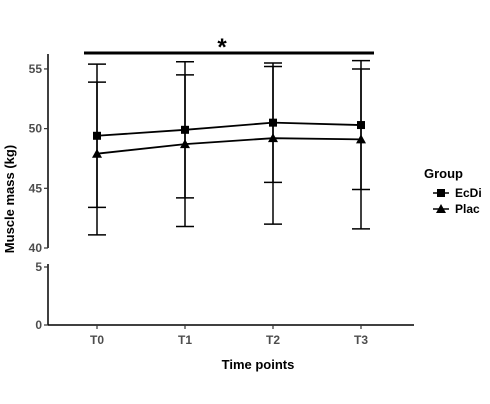 This screenshot has height=404, width=490. I want to click on legend-label-EcDi: EcDi, so click(468, 193).